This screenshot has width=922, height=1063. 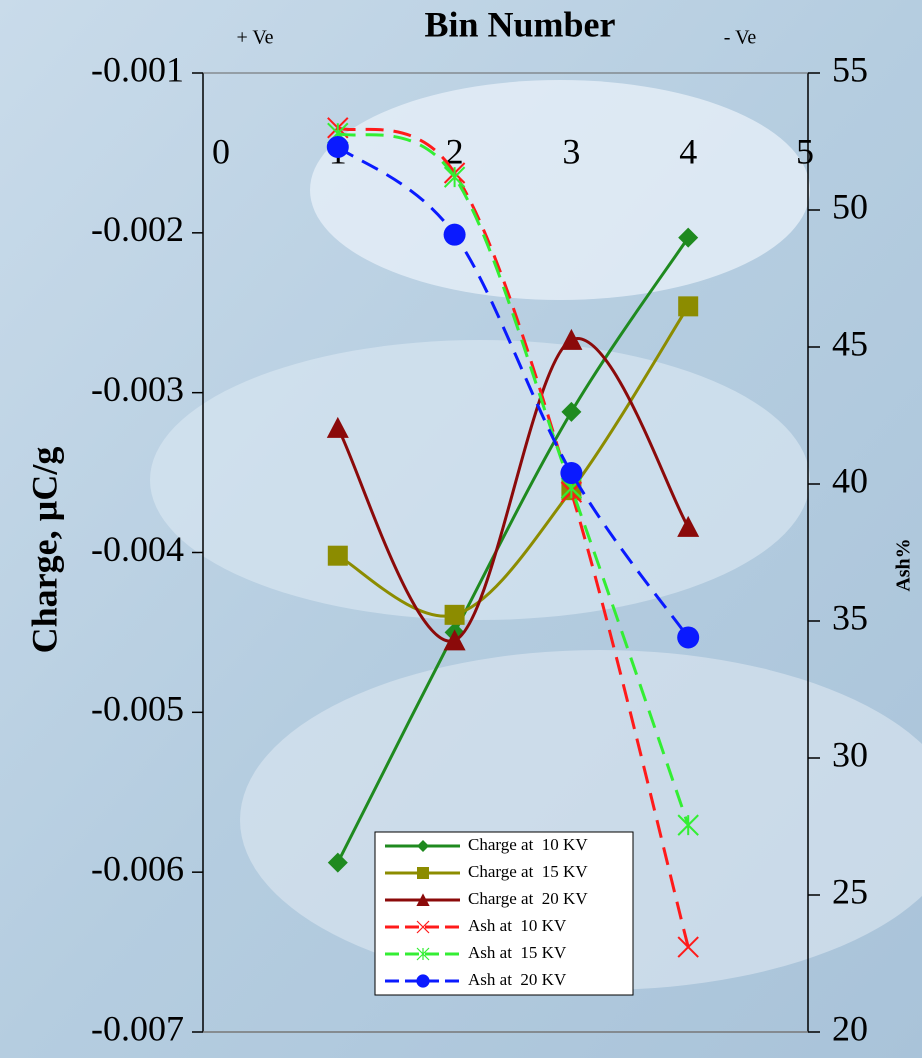 What do you see at coordinates (221, 151) in the screenshot?
I see `x-tick-label: 0` at bounding box center [221, 151].